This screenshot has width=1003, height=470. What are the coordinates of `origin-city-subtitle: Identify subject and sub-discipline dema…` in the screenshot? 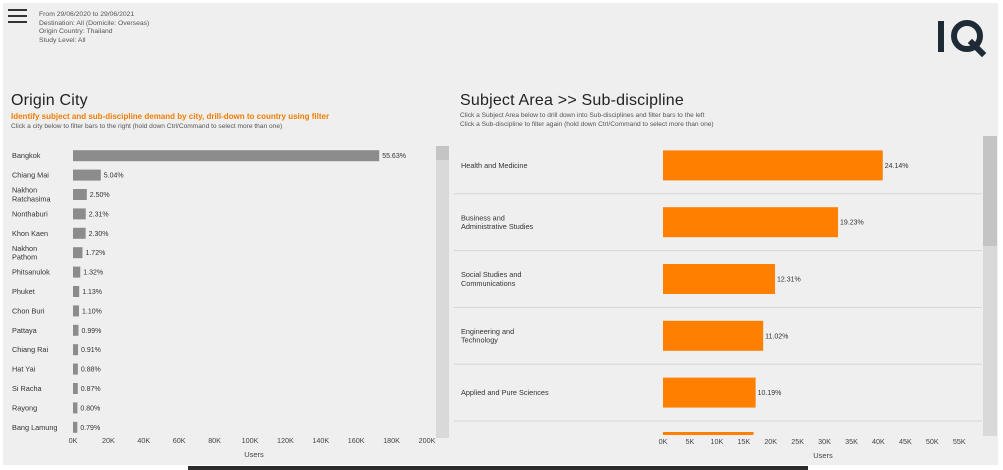 It's located at (170, 116).